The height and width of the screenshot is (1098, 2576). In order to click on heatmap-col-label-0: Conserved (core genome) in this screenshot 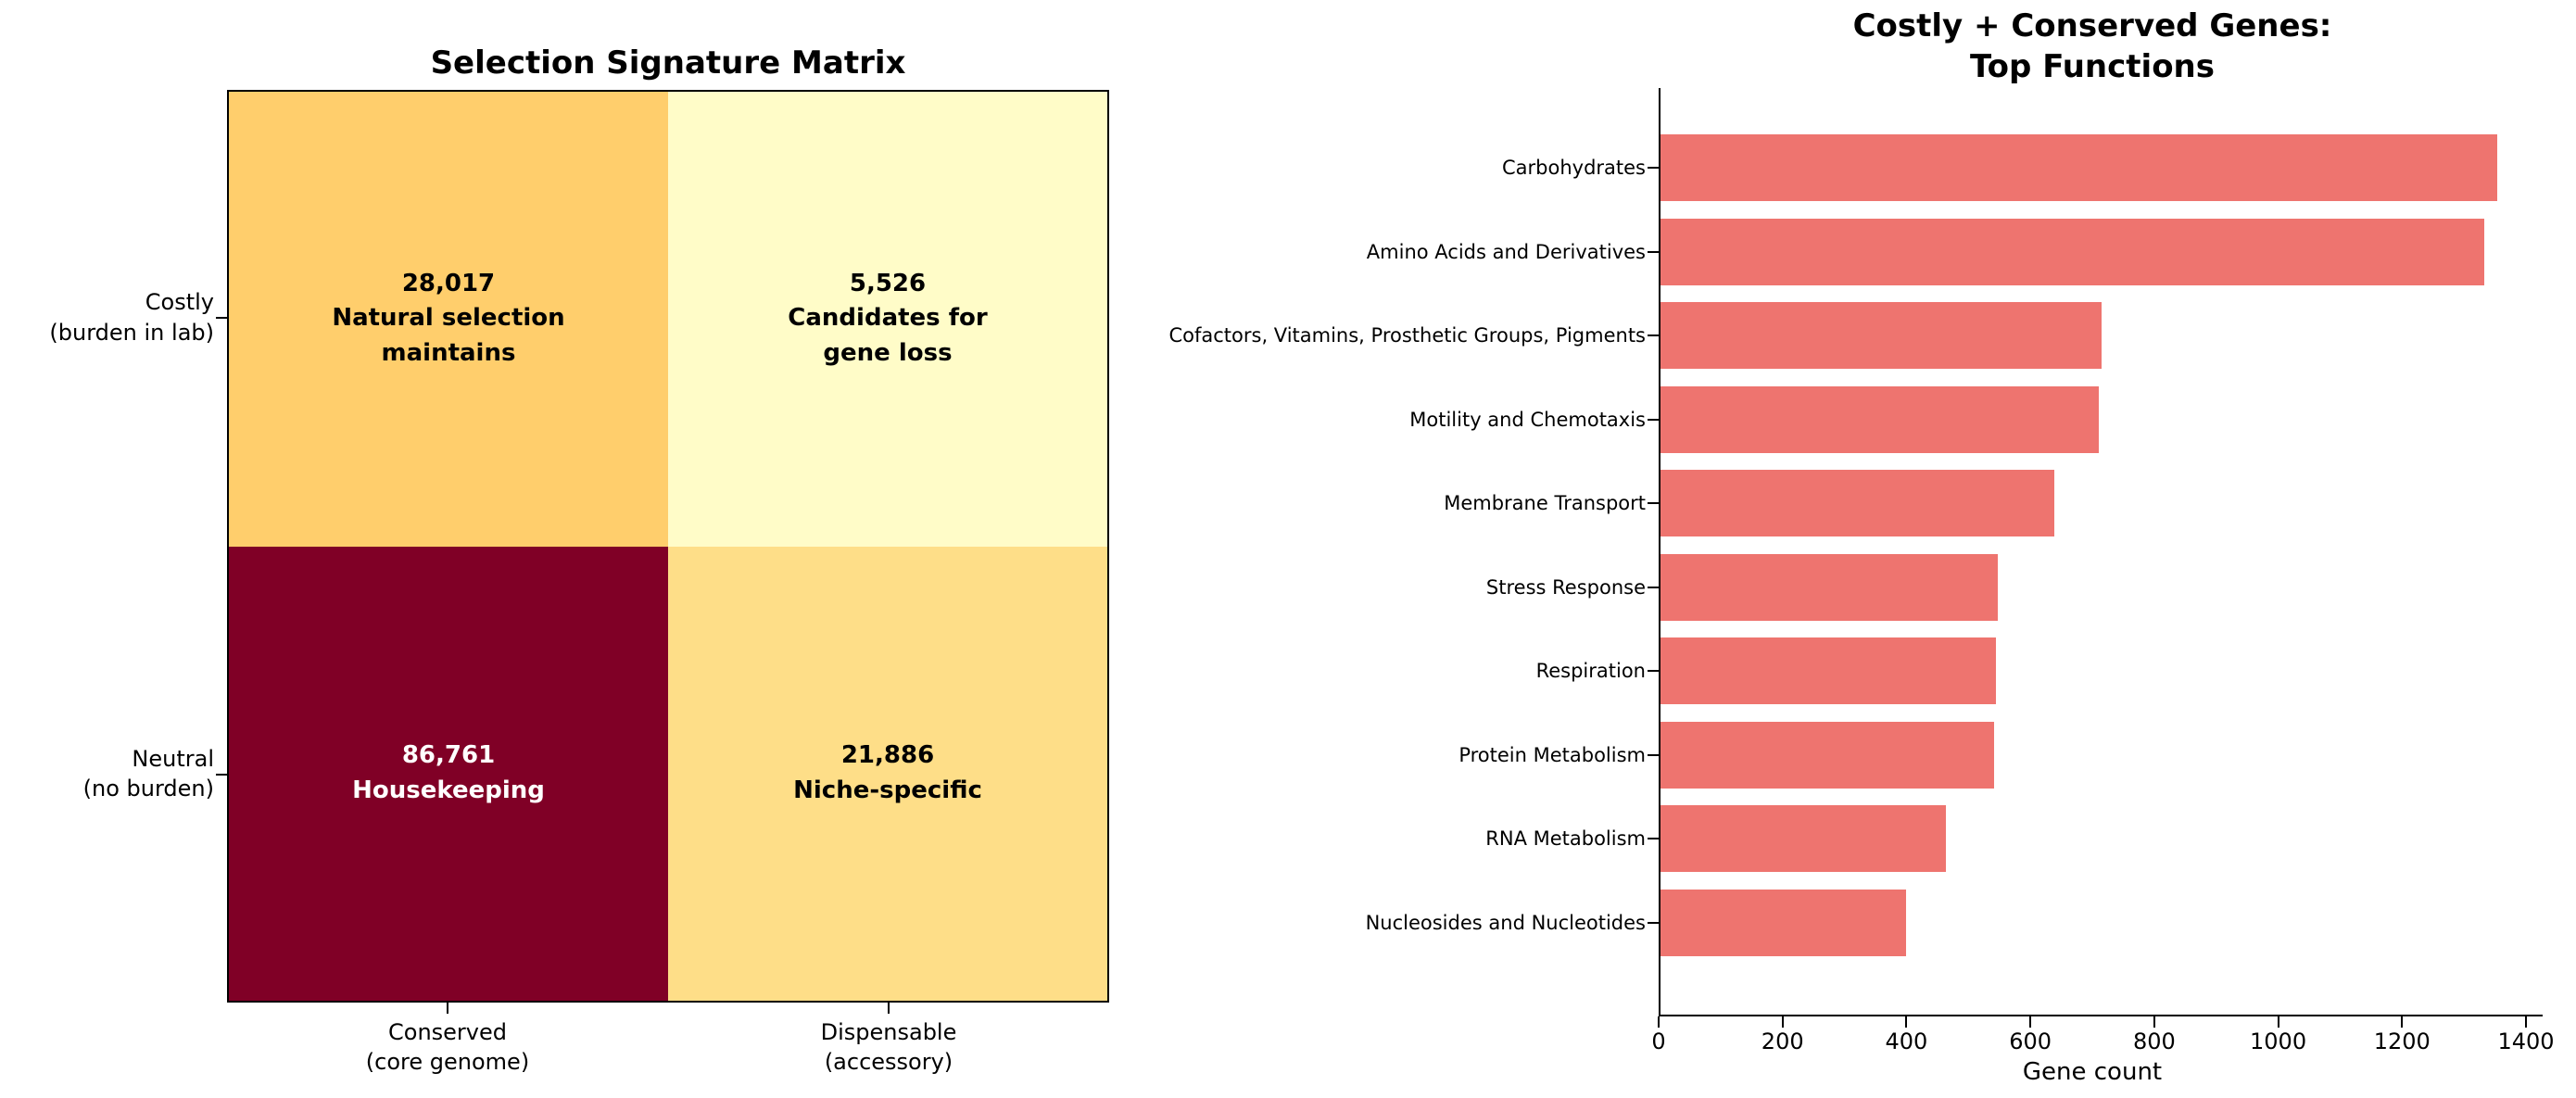, I will do `click(447, 1047)`.